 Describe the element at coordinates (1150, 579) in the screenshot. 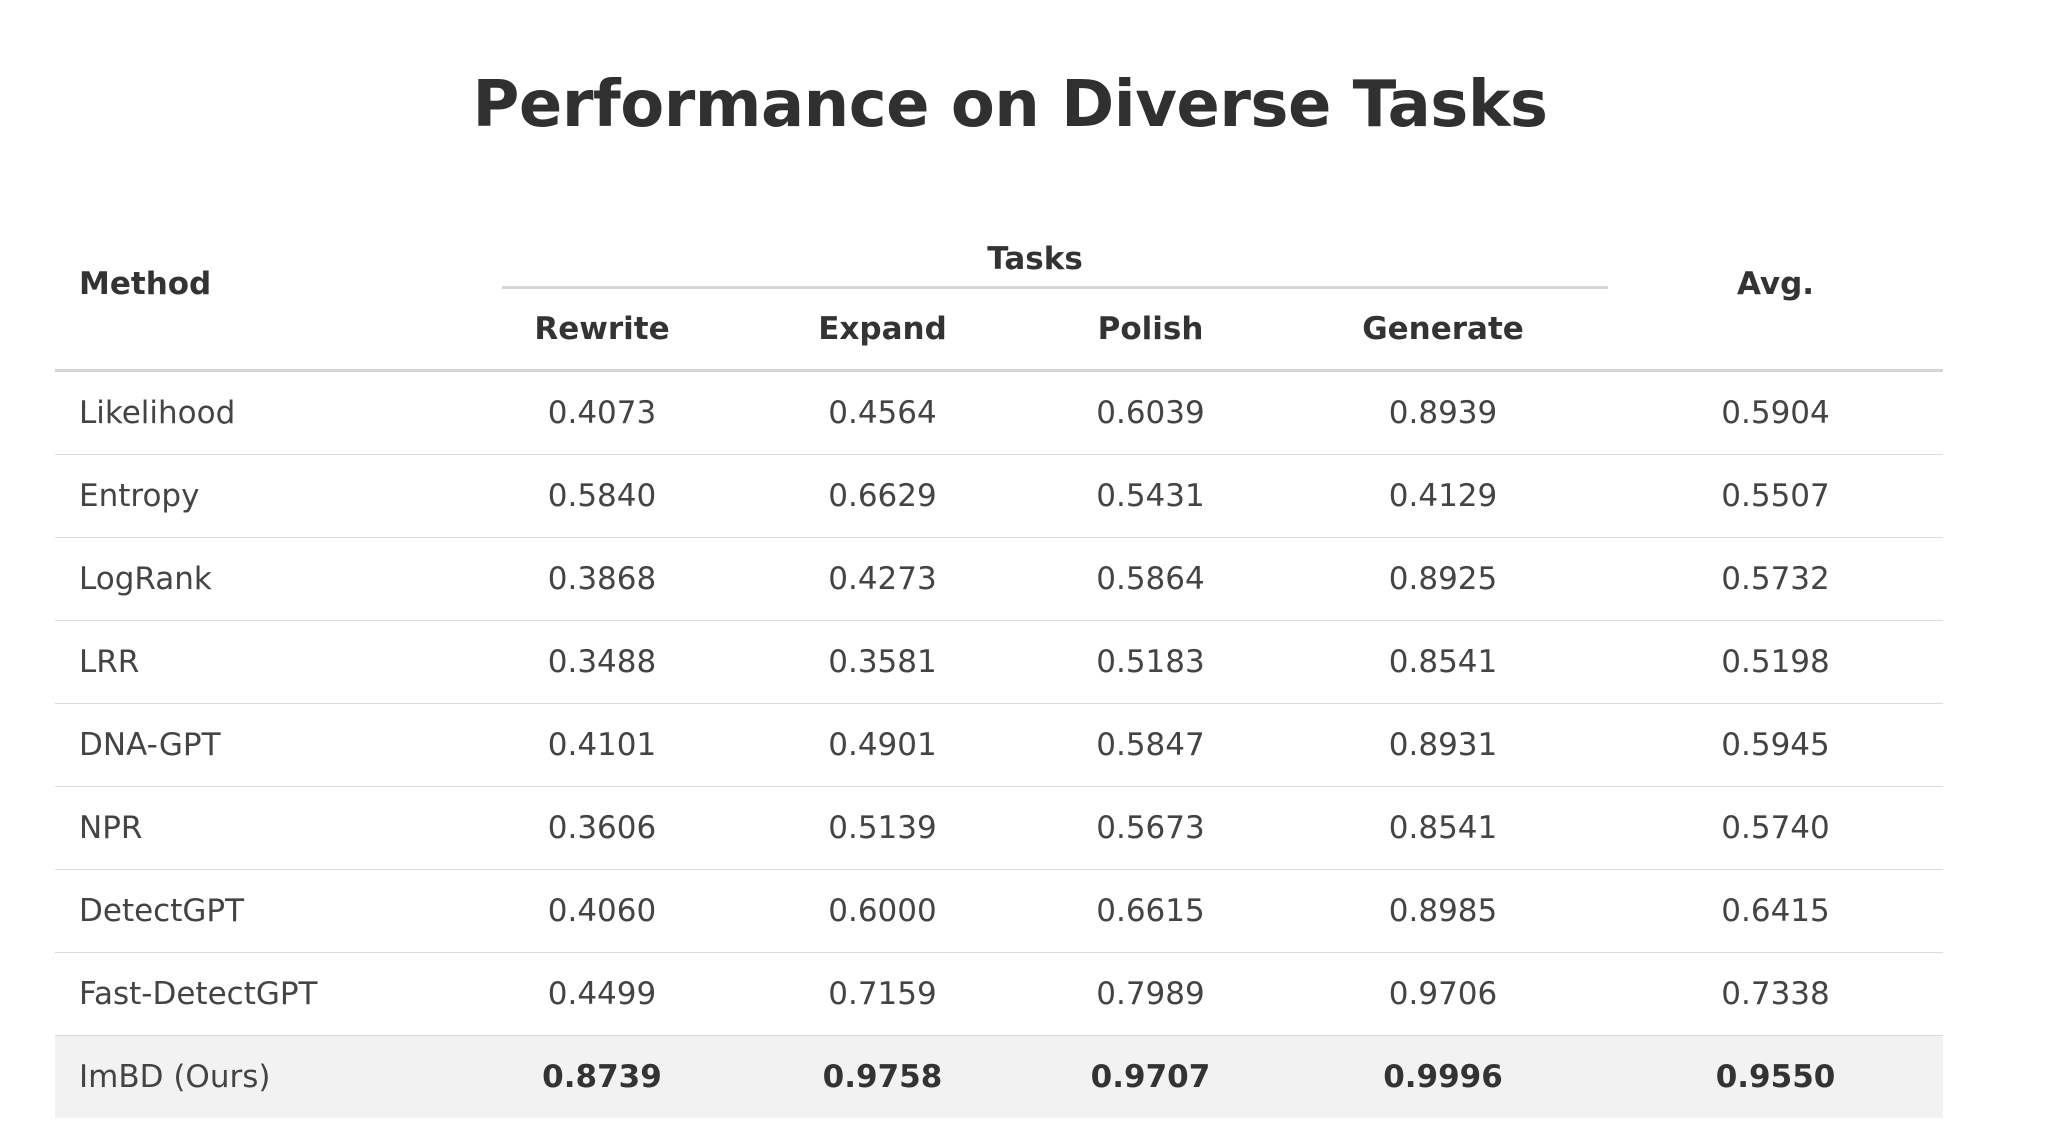

I see `value-cell: 0.5864` at that location.